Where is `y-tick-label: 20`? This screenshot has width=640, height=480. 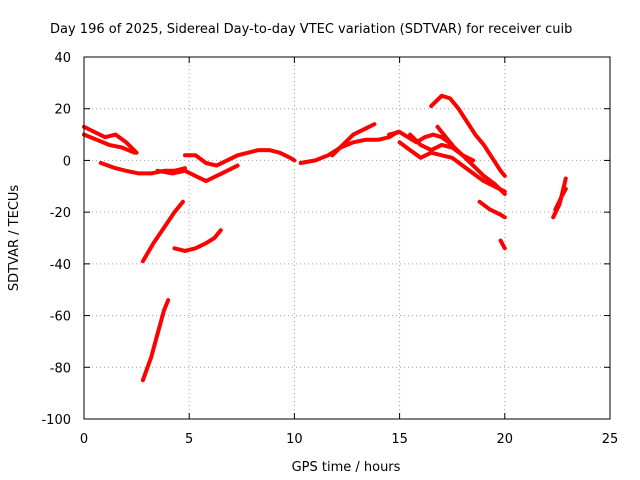 y-tick-label: 20 is located at coordinates (62, 110).